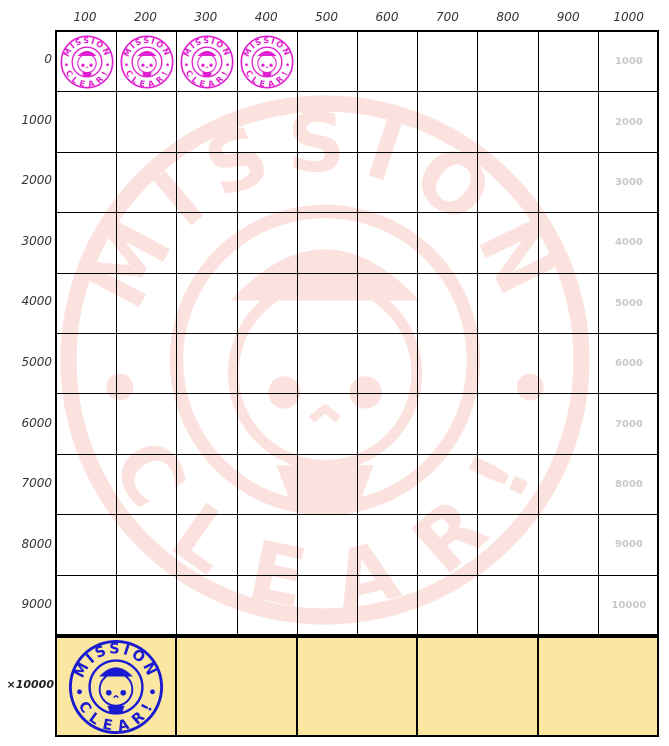 This screenshot has height=746, width=669. What do you see at coordinates (628, 424) in the screenshot?
I see `stamp-cell: 7000` at bounding box center [628, 424].